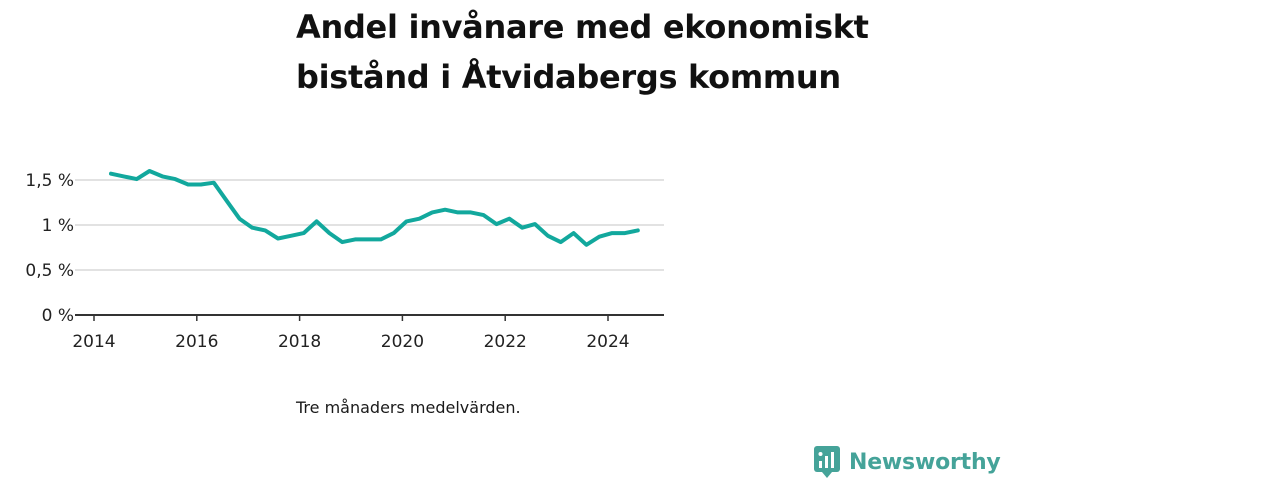  Describe the element at coordinates (58, 316) in the screenshot. I see `y-tick-label: 0 %` at that location.